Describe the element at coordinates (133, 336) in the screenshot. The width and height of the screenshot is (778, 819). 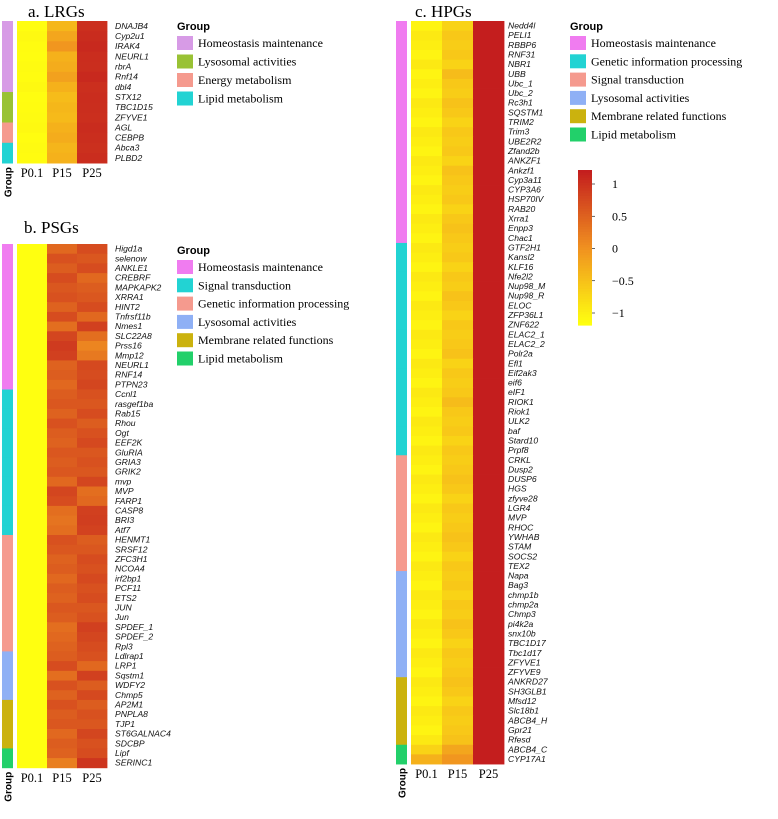
I see `row-label: SLC22A8` at that location.